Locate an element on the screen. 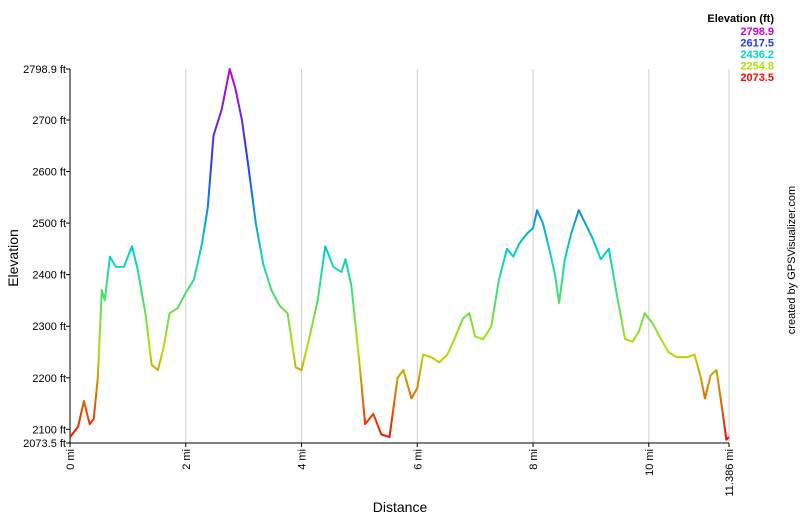  x-tick-label: 8 mi is located at coordinates (534, 459).